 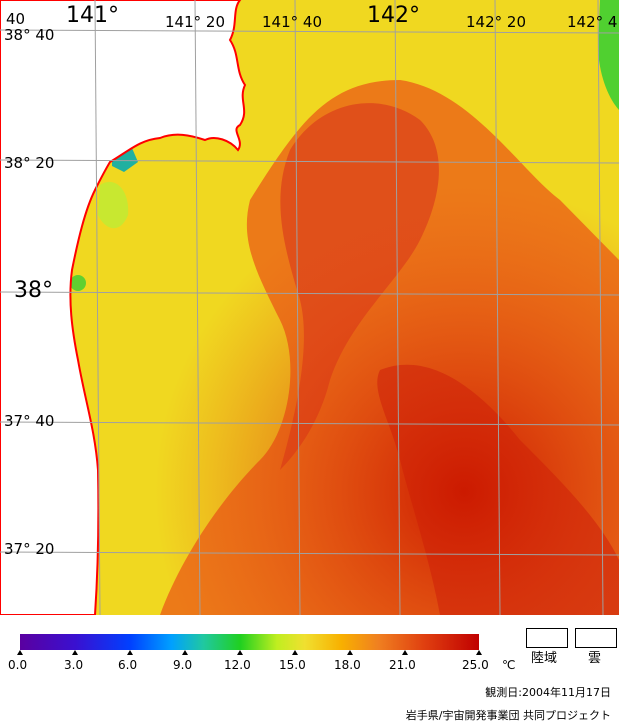 I want to click on cool-spot, so click(x=78, y=283).